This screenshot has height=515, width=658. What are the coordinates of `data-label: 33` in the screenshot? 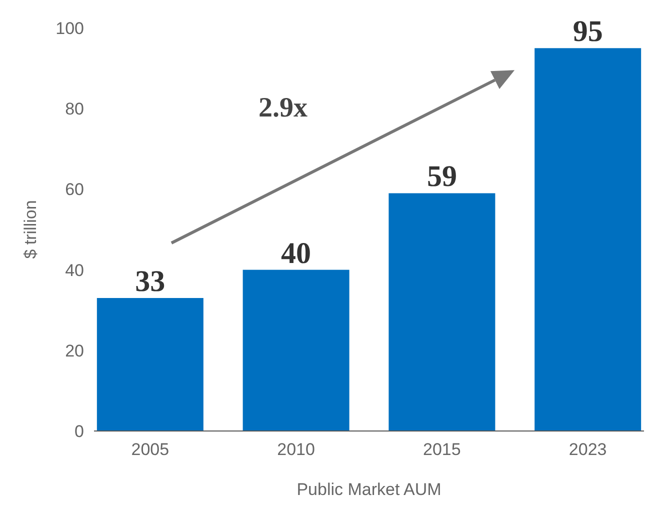 It's located at (150, 281).